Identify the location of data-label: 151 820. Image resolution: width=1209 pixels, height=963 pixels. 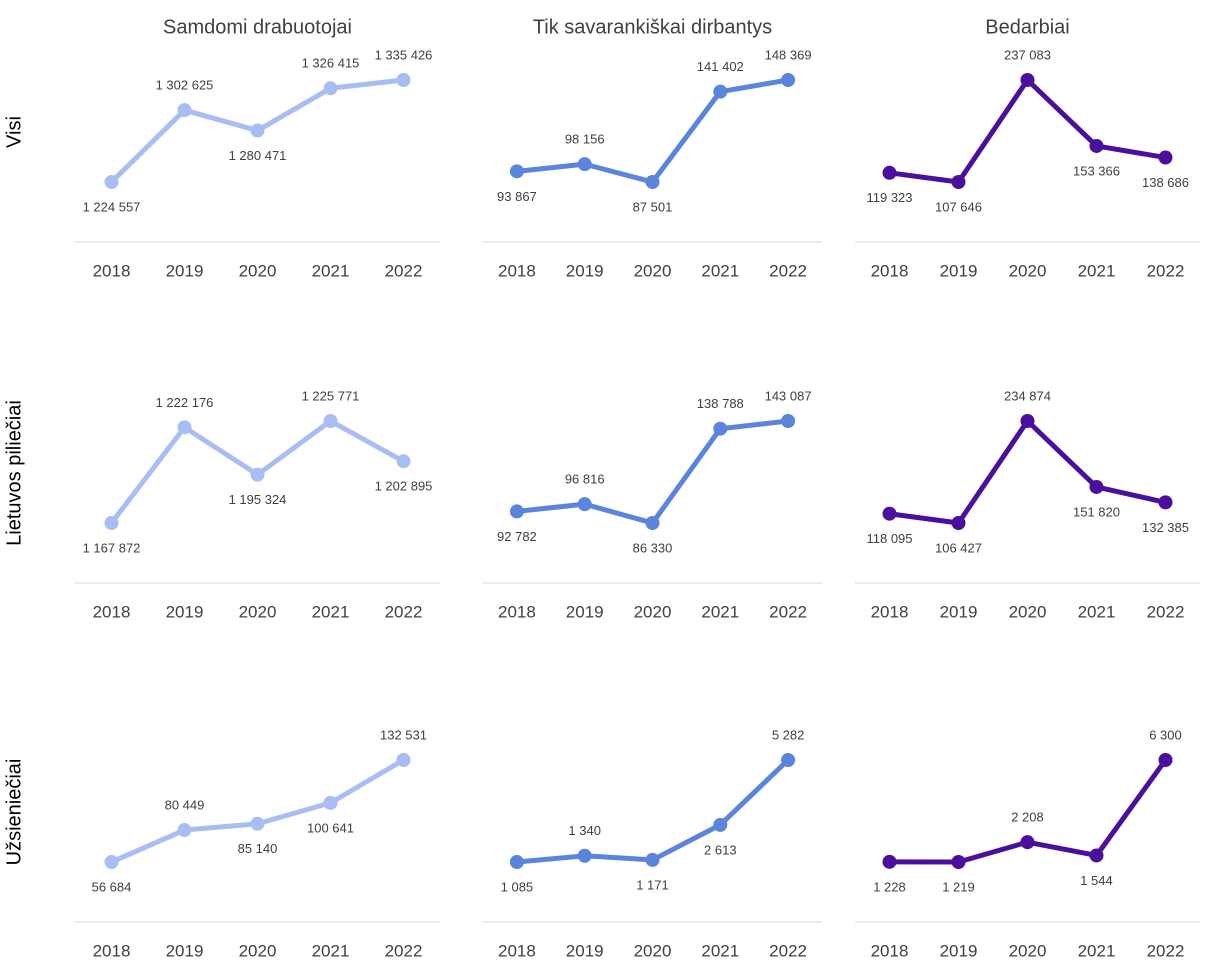
(1096, 511).